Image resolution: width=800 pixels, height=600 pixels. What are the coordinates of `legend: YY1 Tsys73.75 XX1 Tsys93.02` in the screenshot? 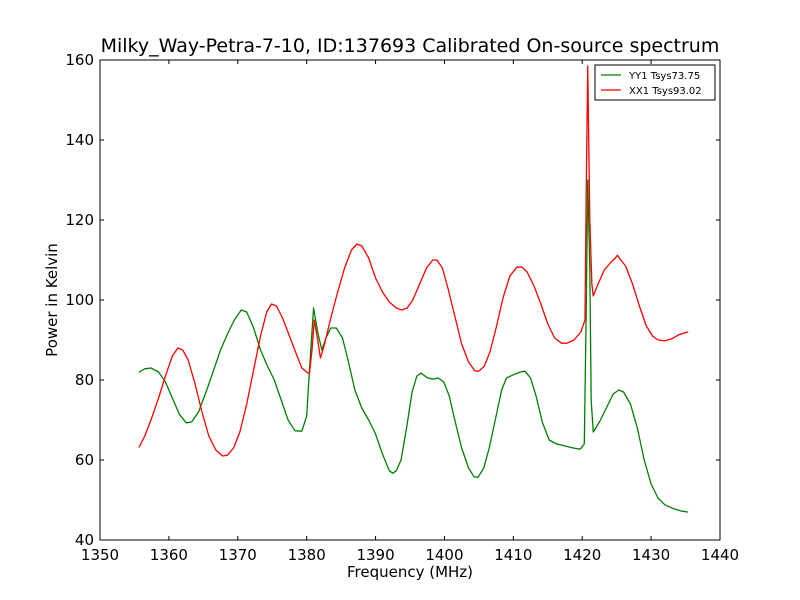 It's located at (655, 82).